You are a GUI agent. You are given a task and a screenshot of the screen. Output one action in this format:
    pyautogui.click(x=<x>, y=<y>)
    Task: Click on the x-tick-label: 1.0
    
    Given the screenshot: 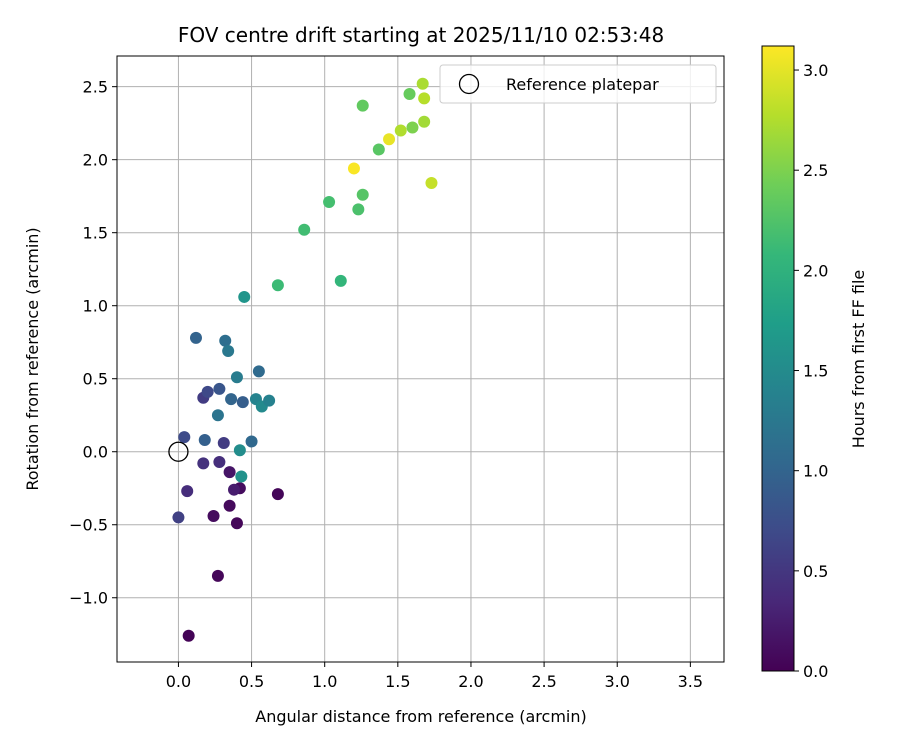 What is the action you would take?
    pyautogui.click(x=324, y=681)
    